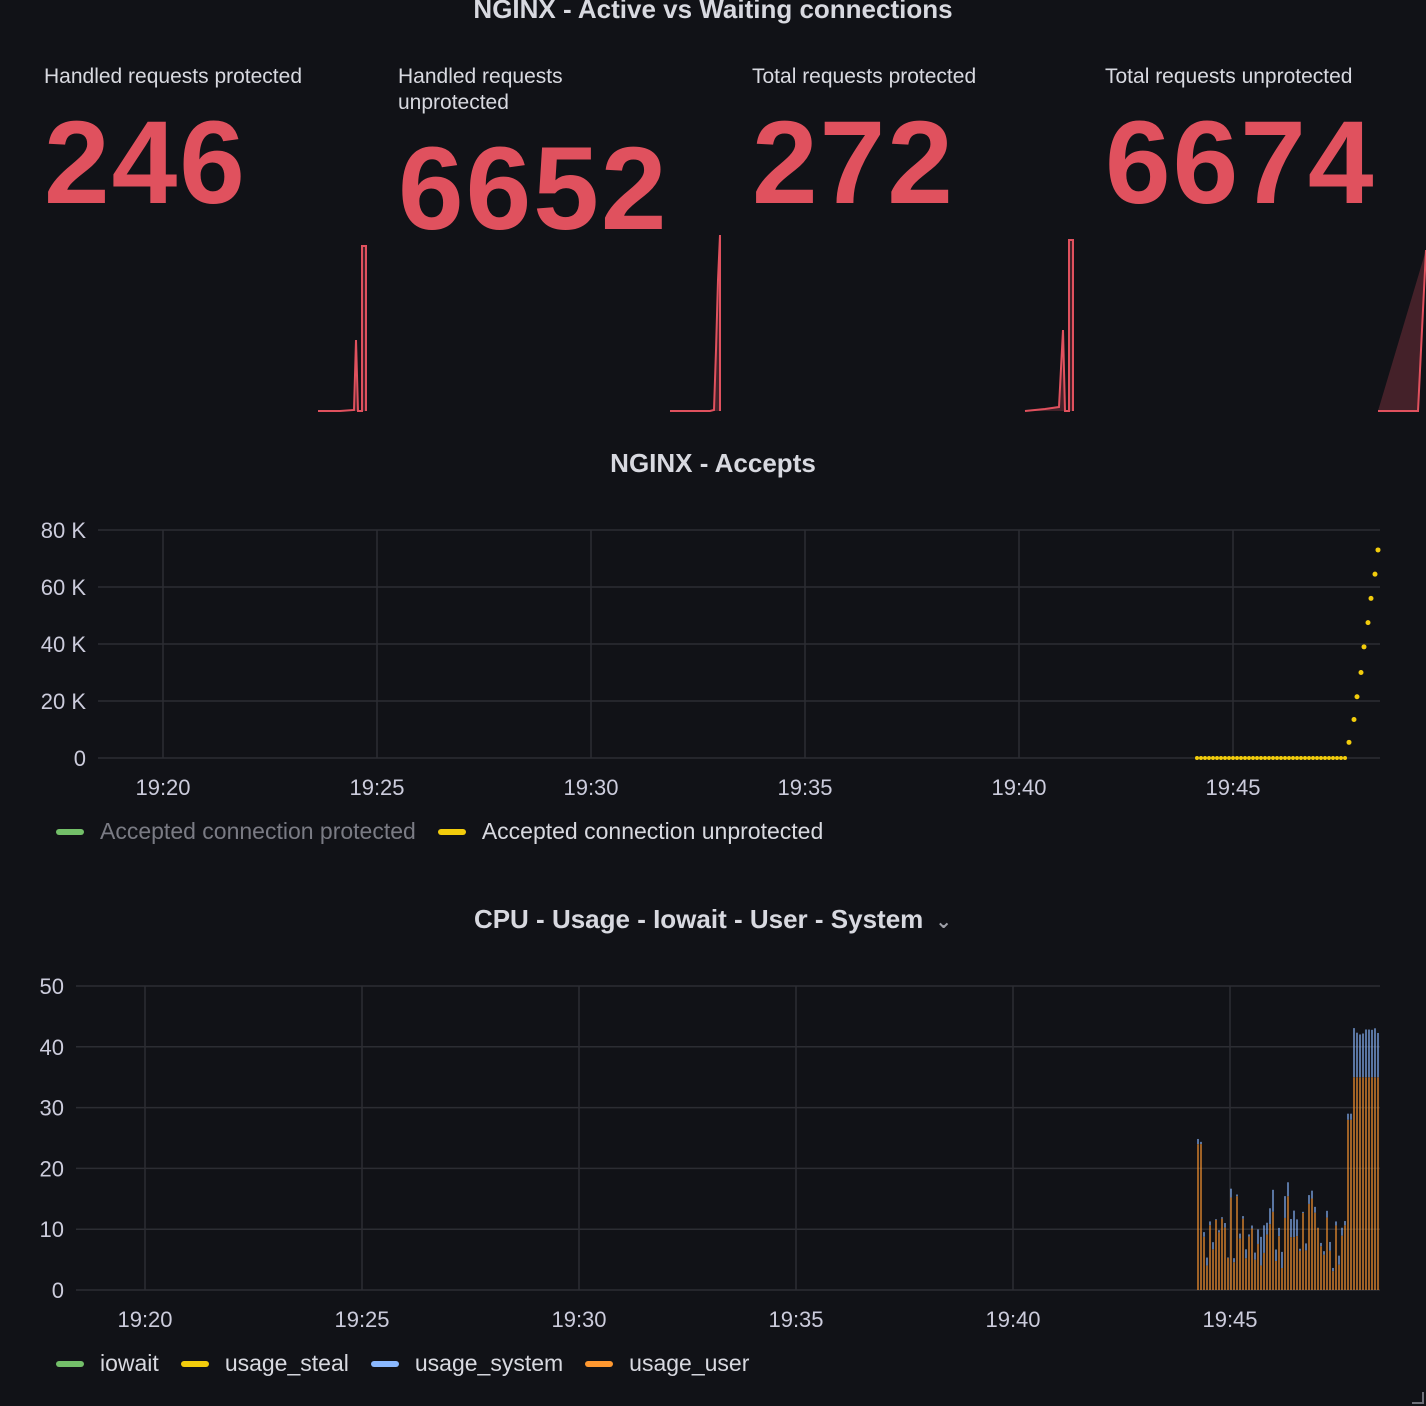 This screenshot has height=1406, width=1426. Describe the element at coordinates (64, 644) in the screenshot. I see `accepts-y-tick-label: 40 K` at that location.